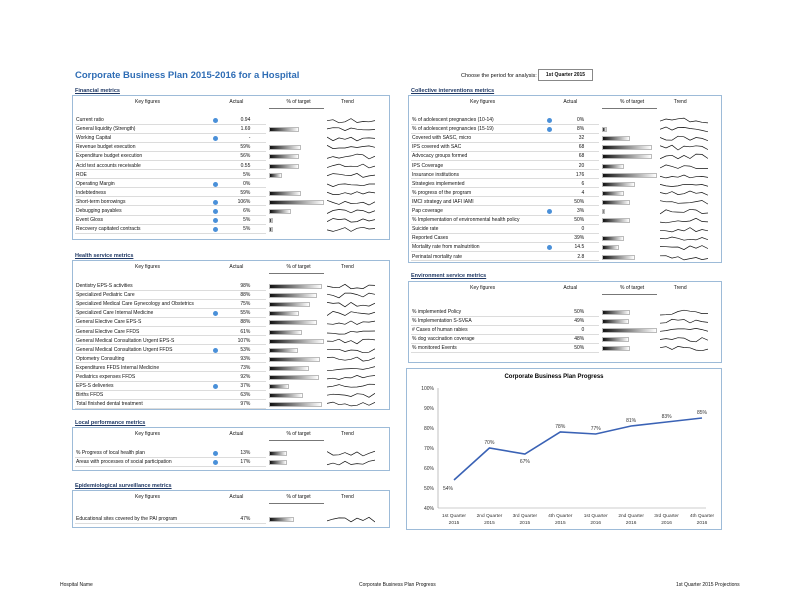 The width and height of the screenshot is (792, 612). What do you see at coordinates (123, 486) in the screenshot?
I see `epi-section-title: Epidemiological surveillance metrics` at bounding box center [123, 486].